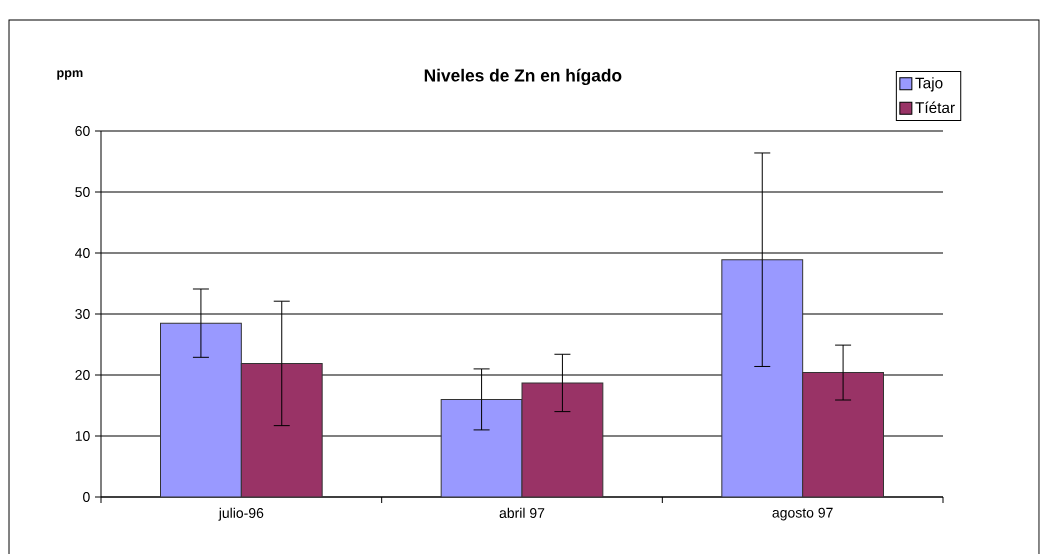 The width and height of the screenshot is (1040, 554). I want to click on y-tick-label: 40, so click(82, 253).